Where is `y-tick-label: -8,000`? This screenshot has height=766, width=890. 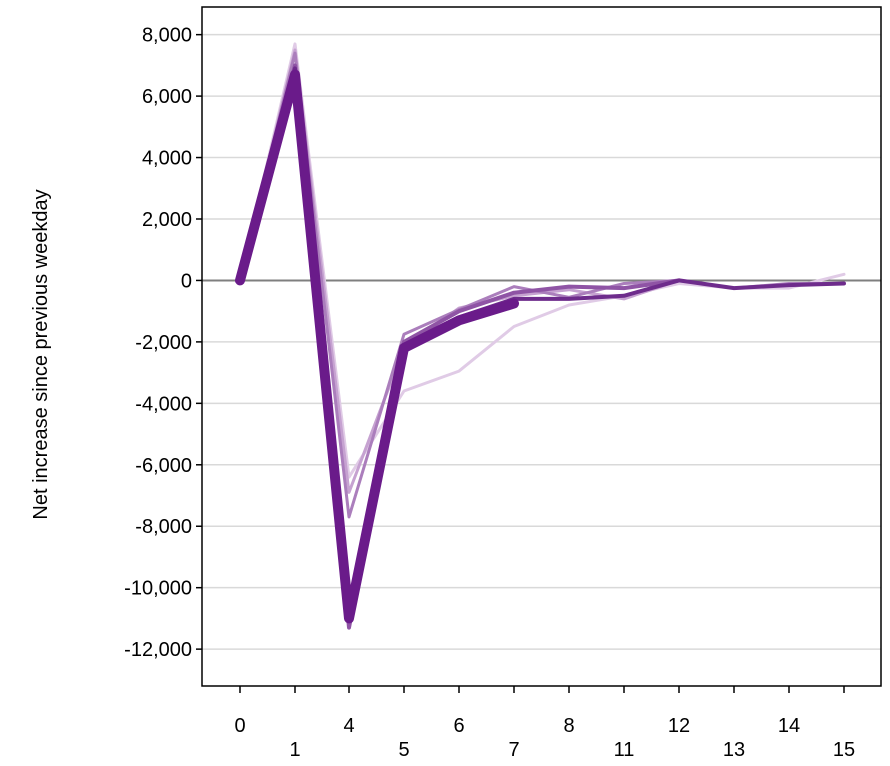
y-tick-label: -8,000 is located at coordinates (163, 527).